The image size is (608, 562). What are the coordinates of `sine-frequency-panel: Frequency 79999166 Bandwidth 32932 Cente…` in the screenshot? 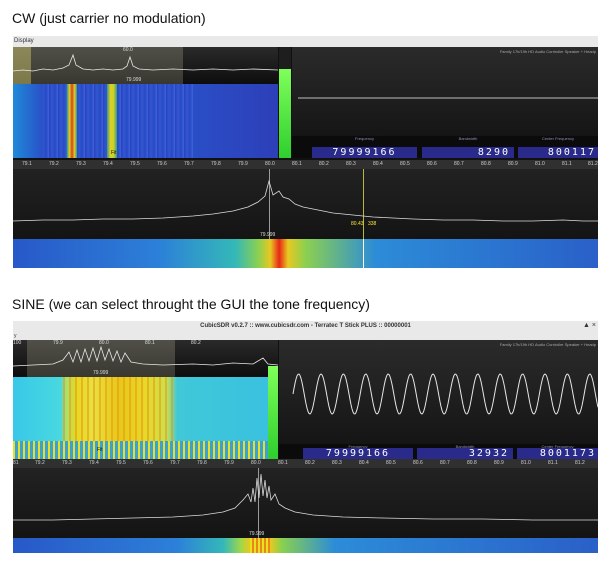 It's located at (438, 451).